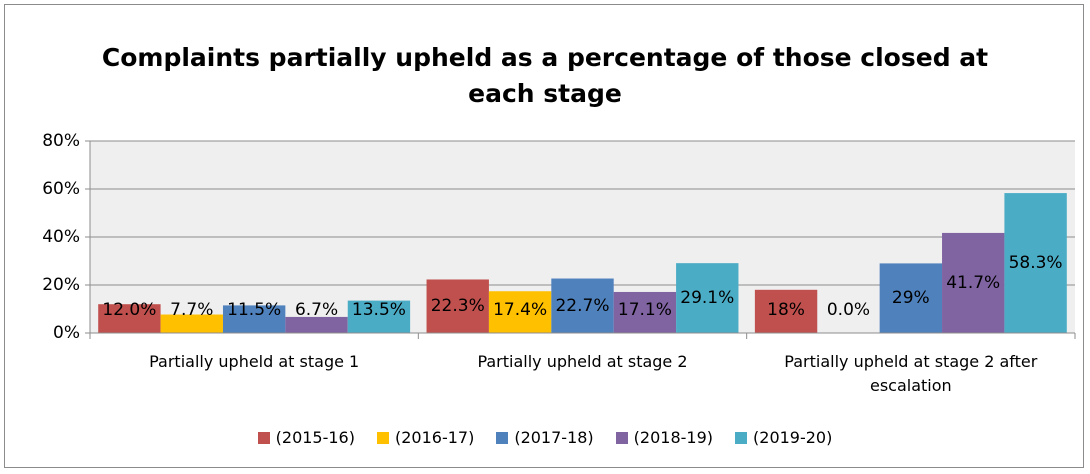 The height and width of the screenshot is (474, 1090). What do you see at coordinates (434, 437) in the screenshot?
I see `legend-label: (2016-17)` at bounding box center [434, 437].